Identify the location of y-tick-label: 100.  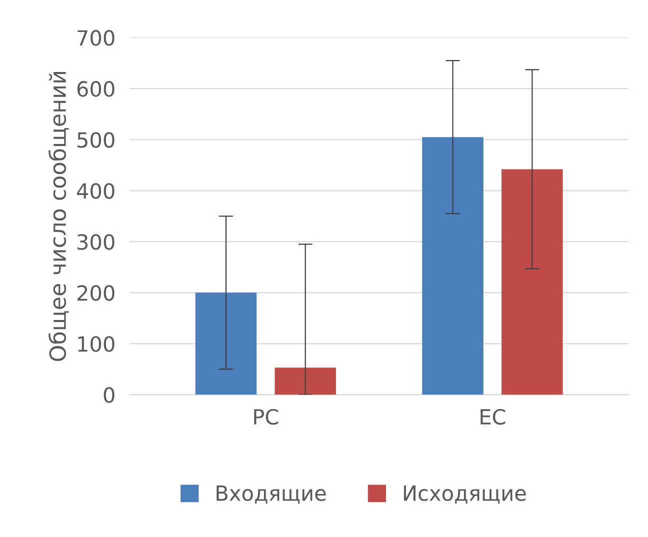
(96, 344).